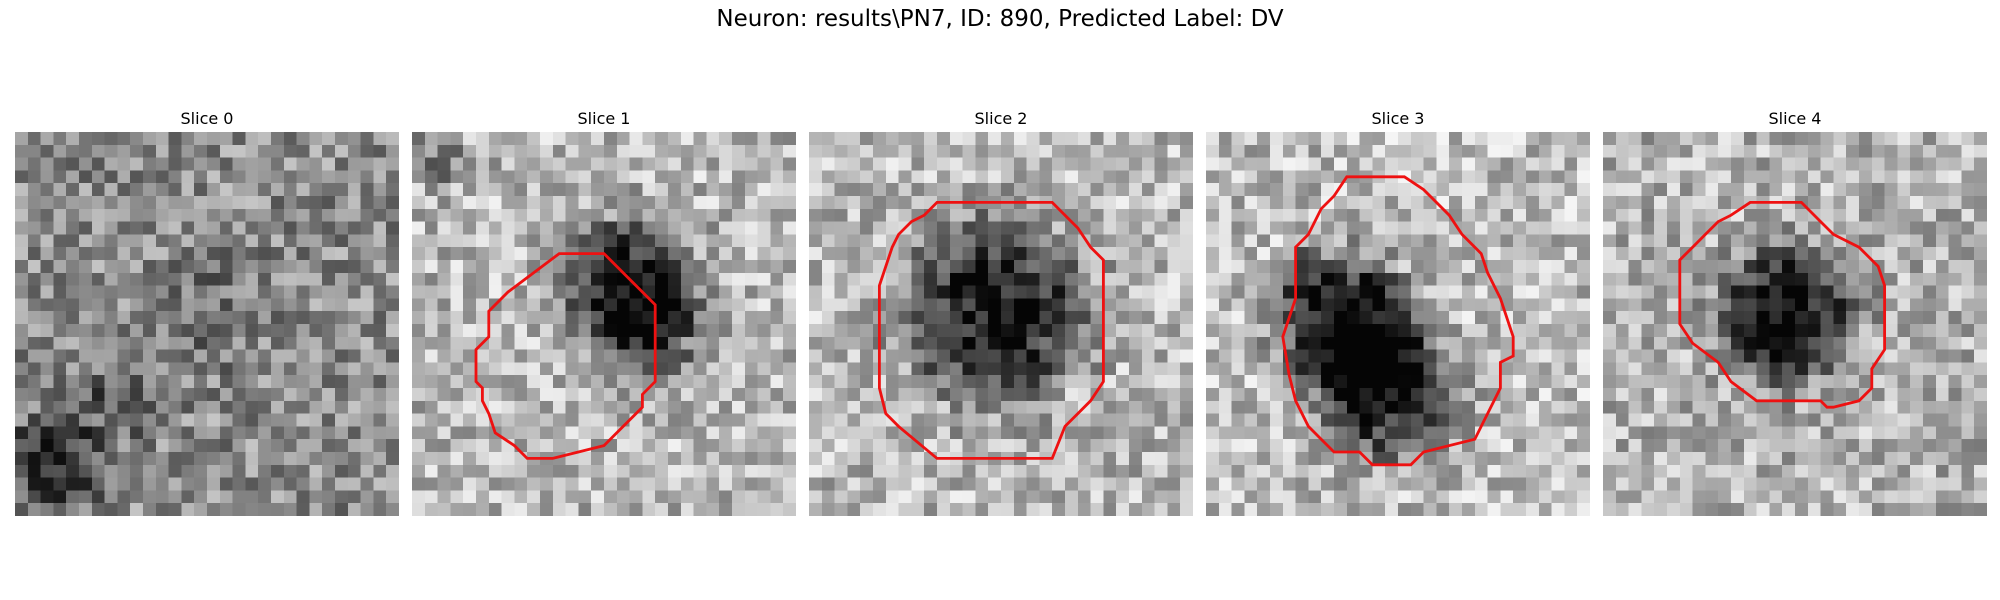  I want to click on slice-panel-3: Slice 3, so click(1398, 312).